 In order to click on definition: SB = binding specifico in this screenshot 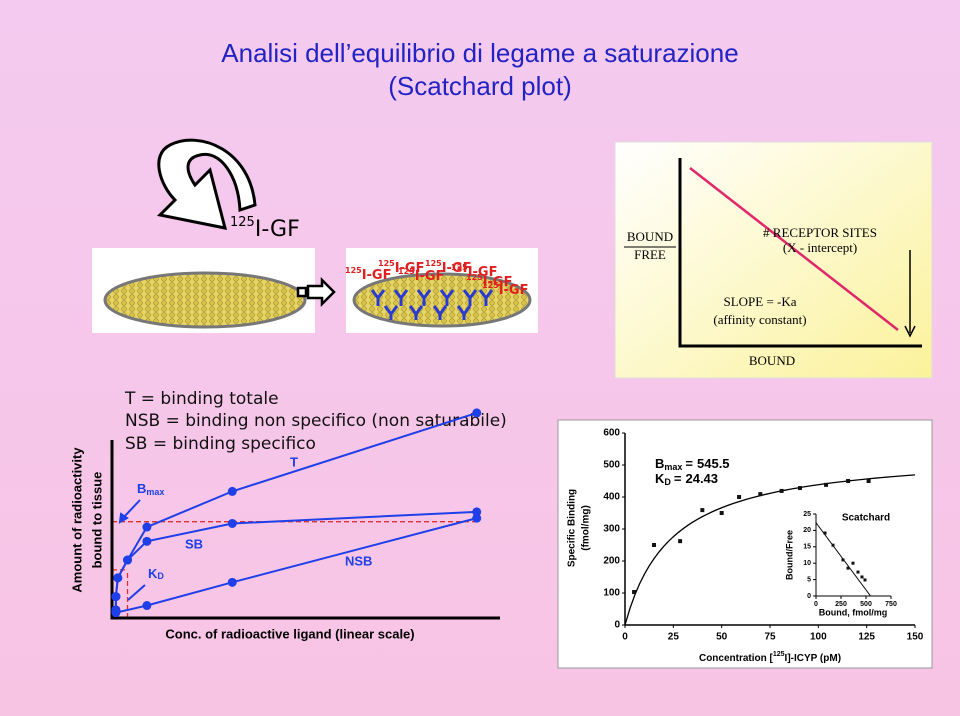, I will do `click(220, 444)`.